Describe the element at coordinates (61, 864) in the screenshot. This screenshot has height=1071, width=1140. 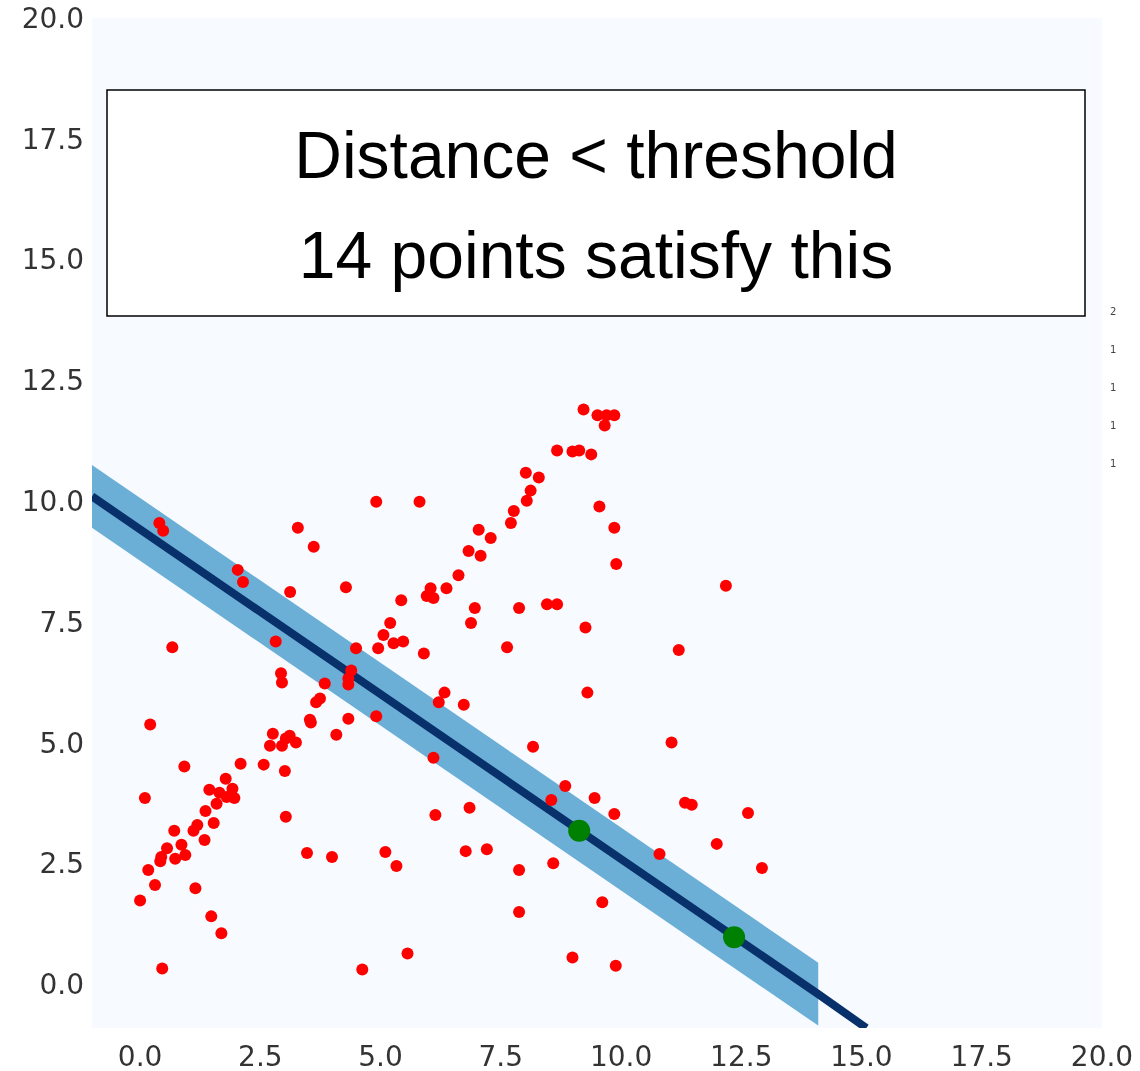
I see `y-tick-label: 2.5` at that location.